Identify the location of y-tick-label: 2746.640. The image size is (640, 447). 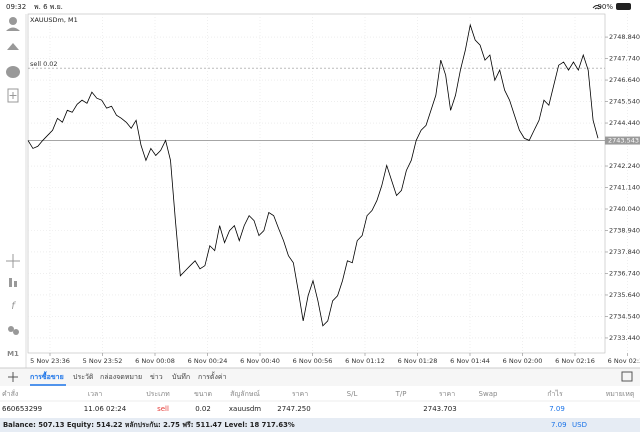
(624, 80).